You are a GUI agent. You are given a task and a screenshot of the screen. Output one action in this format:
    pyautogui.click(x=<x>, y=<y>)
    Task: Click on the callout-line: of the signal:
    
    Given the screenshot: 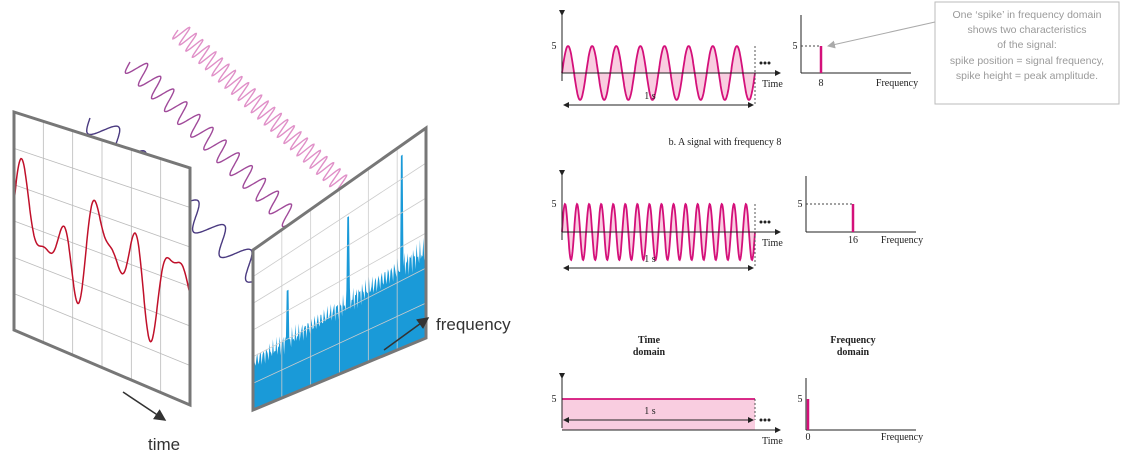 What is the action you would take?
    pyautogui.click(x=1027, y=45)
    